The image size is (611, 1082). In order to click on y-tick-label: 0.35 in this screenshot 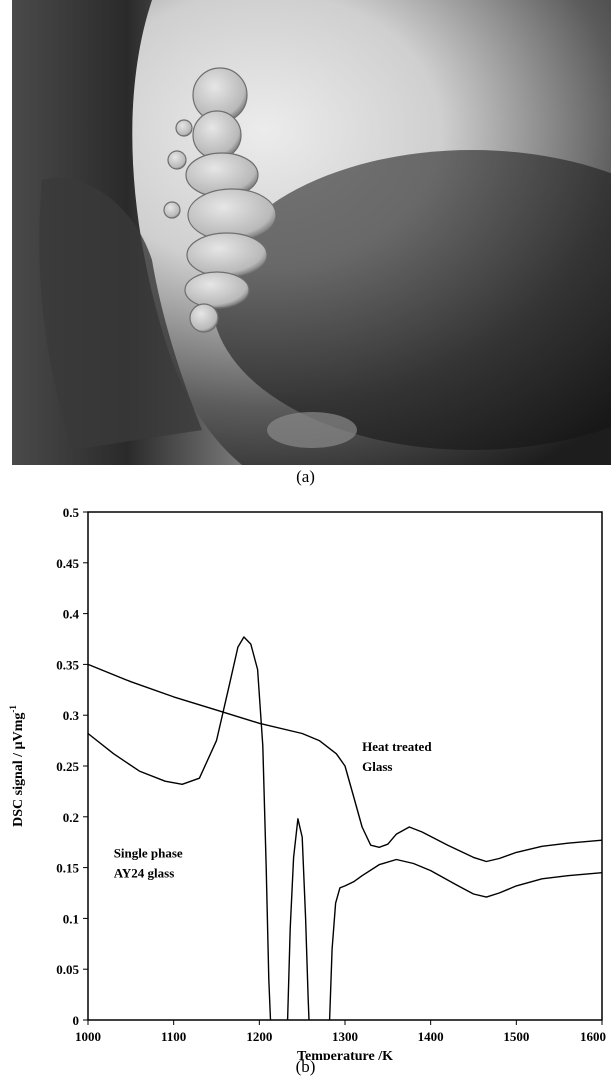, I will do `click(67, 664)`.